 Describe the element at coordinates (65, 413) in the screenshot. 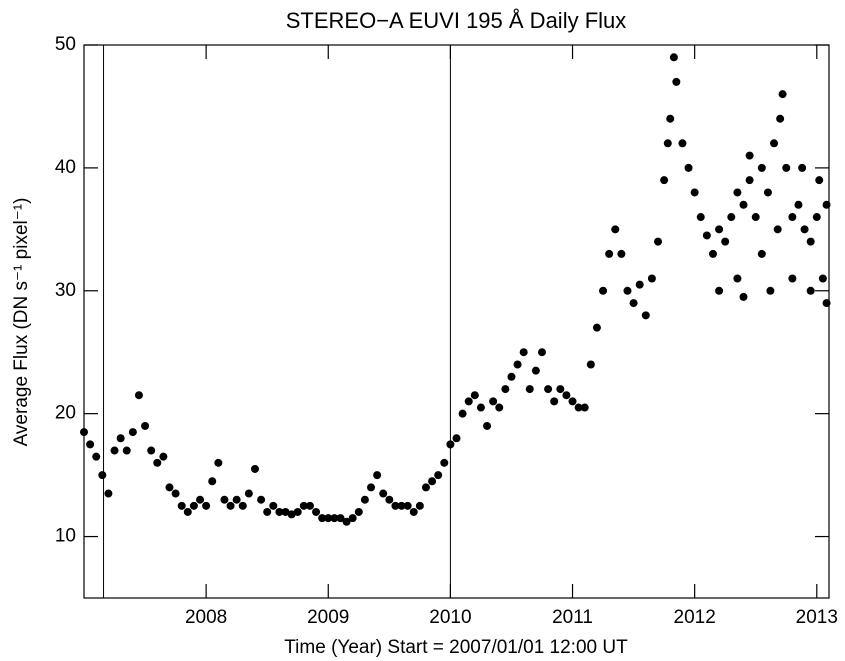

I see `y-tick-label: 20` at that location.